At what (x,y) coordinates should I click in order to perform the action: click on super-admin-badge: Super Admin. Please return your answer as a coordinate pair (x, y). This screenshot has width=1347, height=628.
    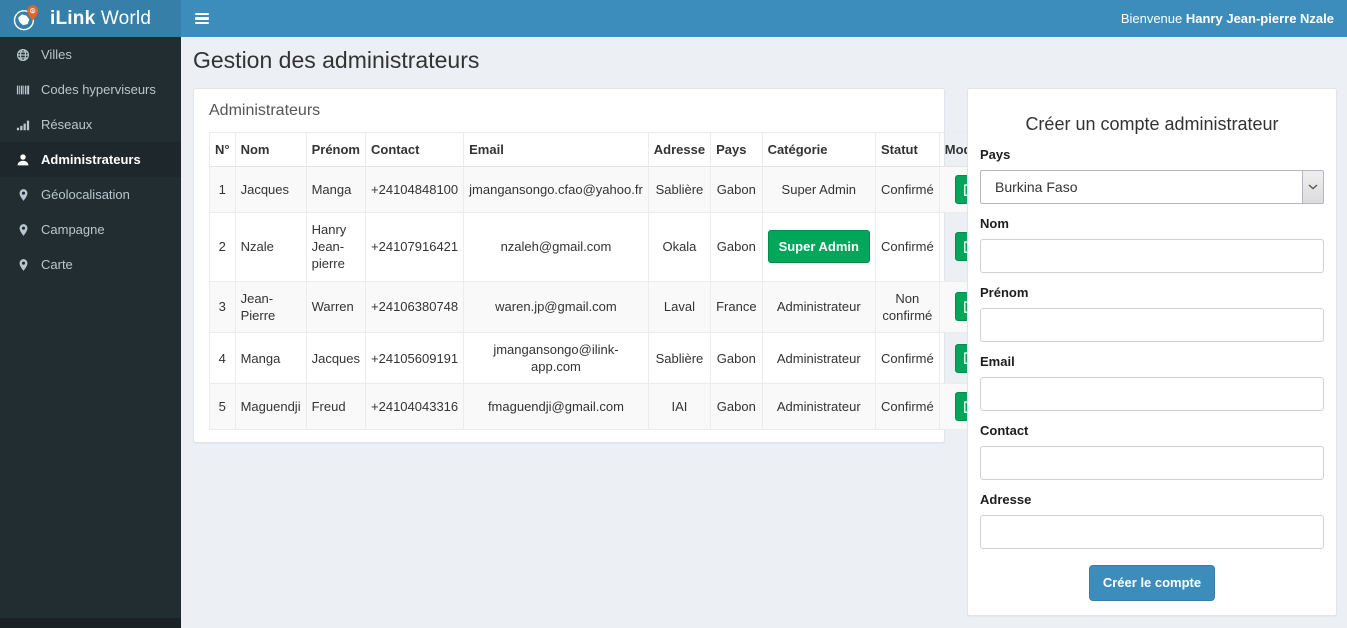
    Looking at the image, I should click on (818, 247).